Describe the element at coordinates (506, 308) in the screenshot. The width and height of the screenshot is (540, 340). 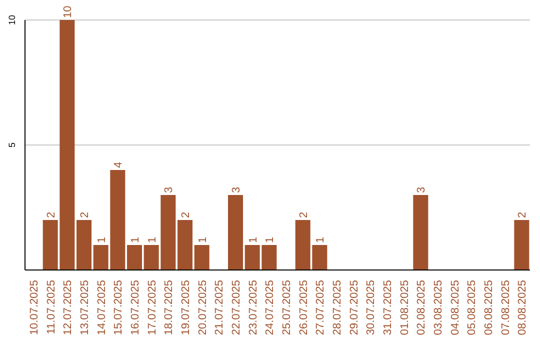
I see `x-tick-label: 07.08.2025` at that location.